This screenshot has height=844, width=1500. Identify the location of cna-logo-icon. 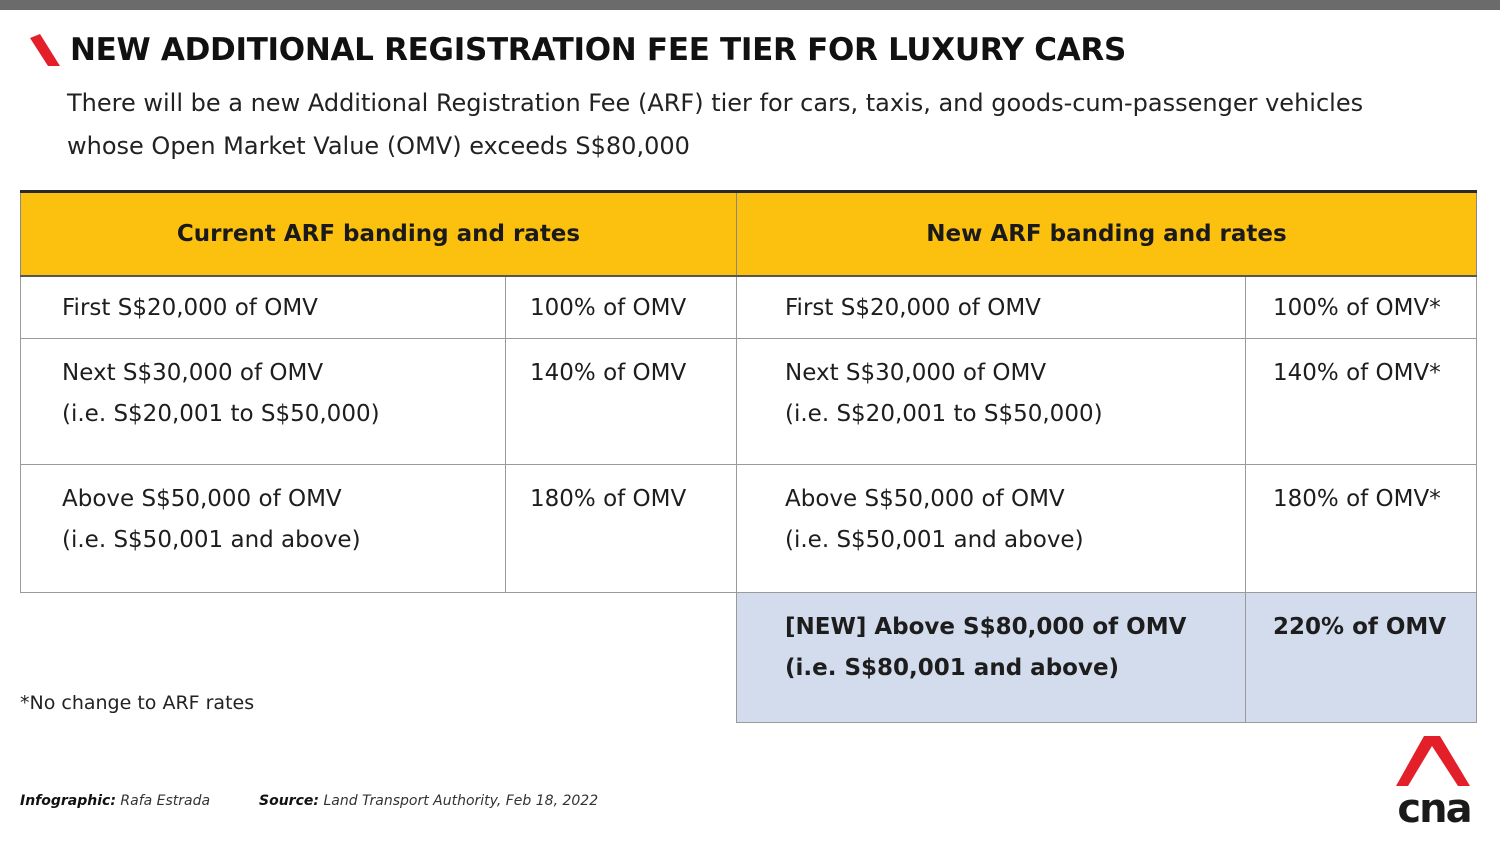
(1433, 761).